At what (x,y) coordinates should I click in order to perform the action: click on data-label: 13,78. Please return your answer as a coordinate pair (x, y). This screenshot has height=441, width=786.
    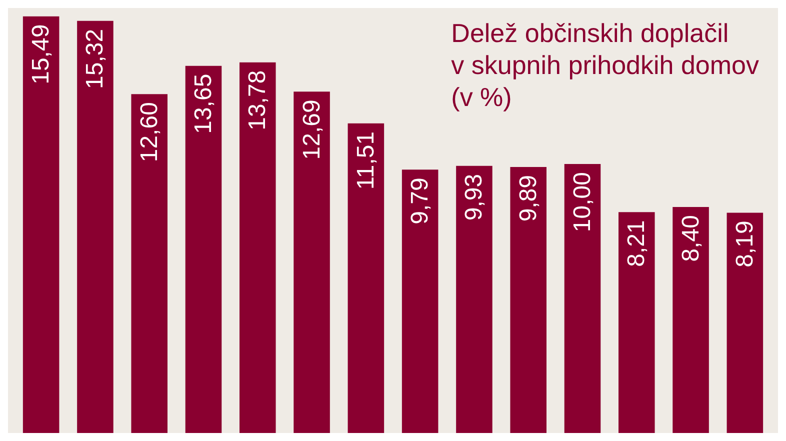
    Looking at the image, I should click on (258, 100).